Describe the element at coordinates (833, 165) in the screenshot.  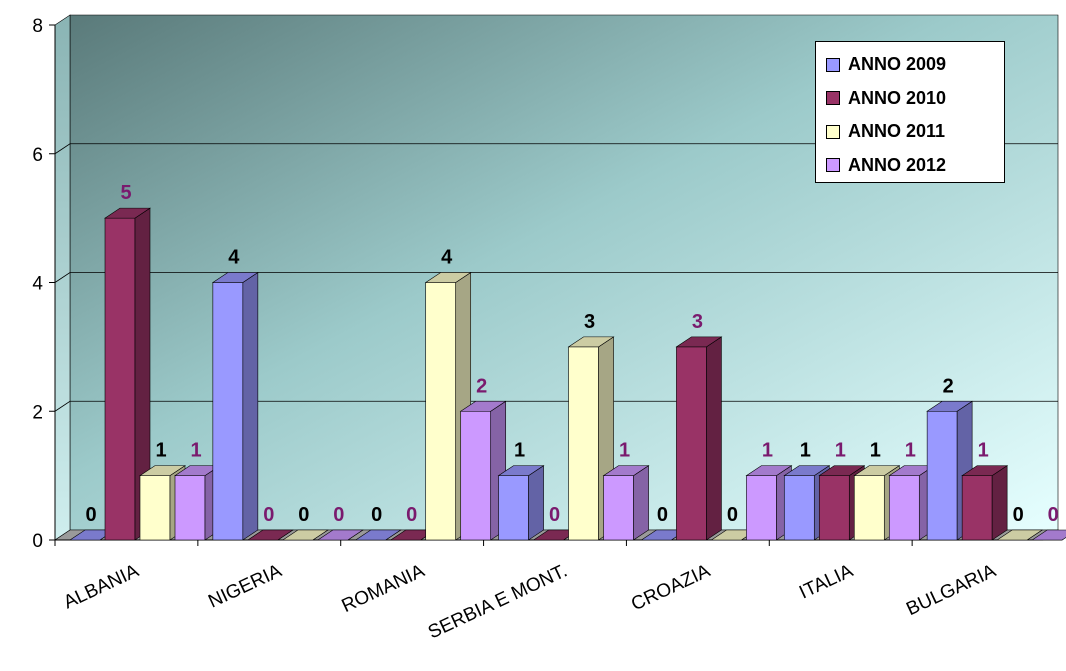
I see `legend-swatch-2012` at that location.